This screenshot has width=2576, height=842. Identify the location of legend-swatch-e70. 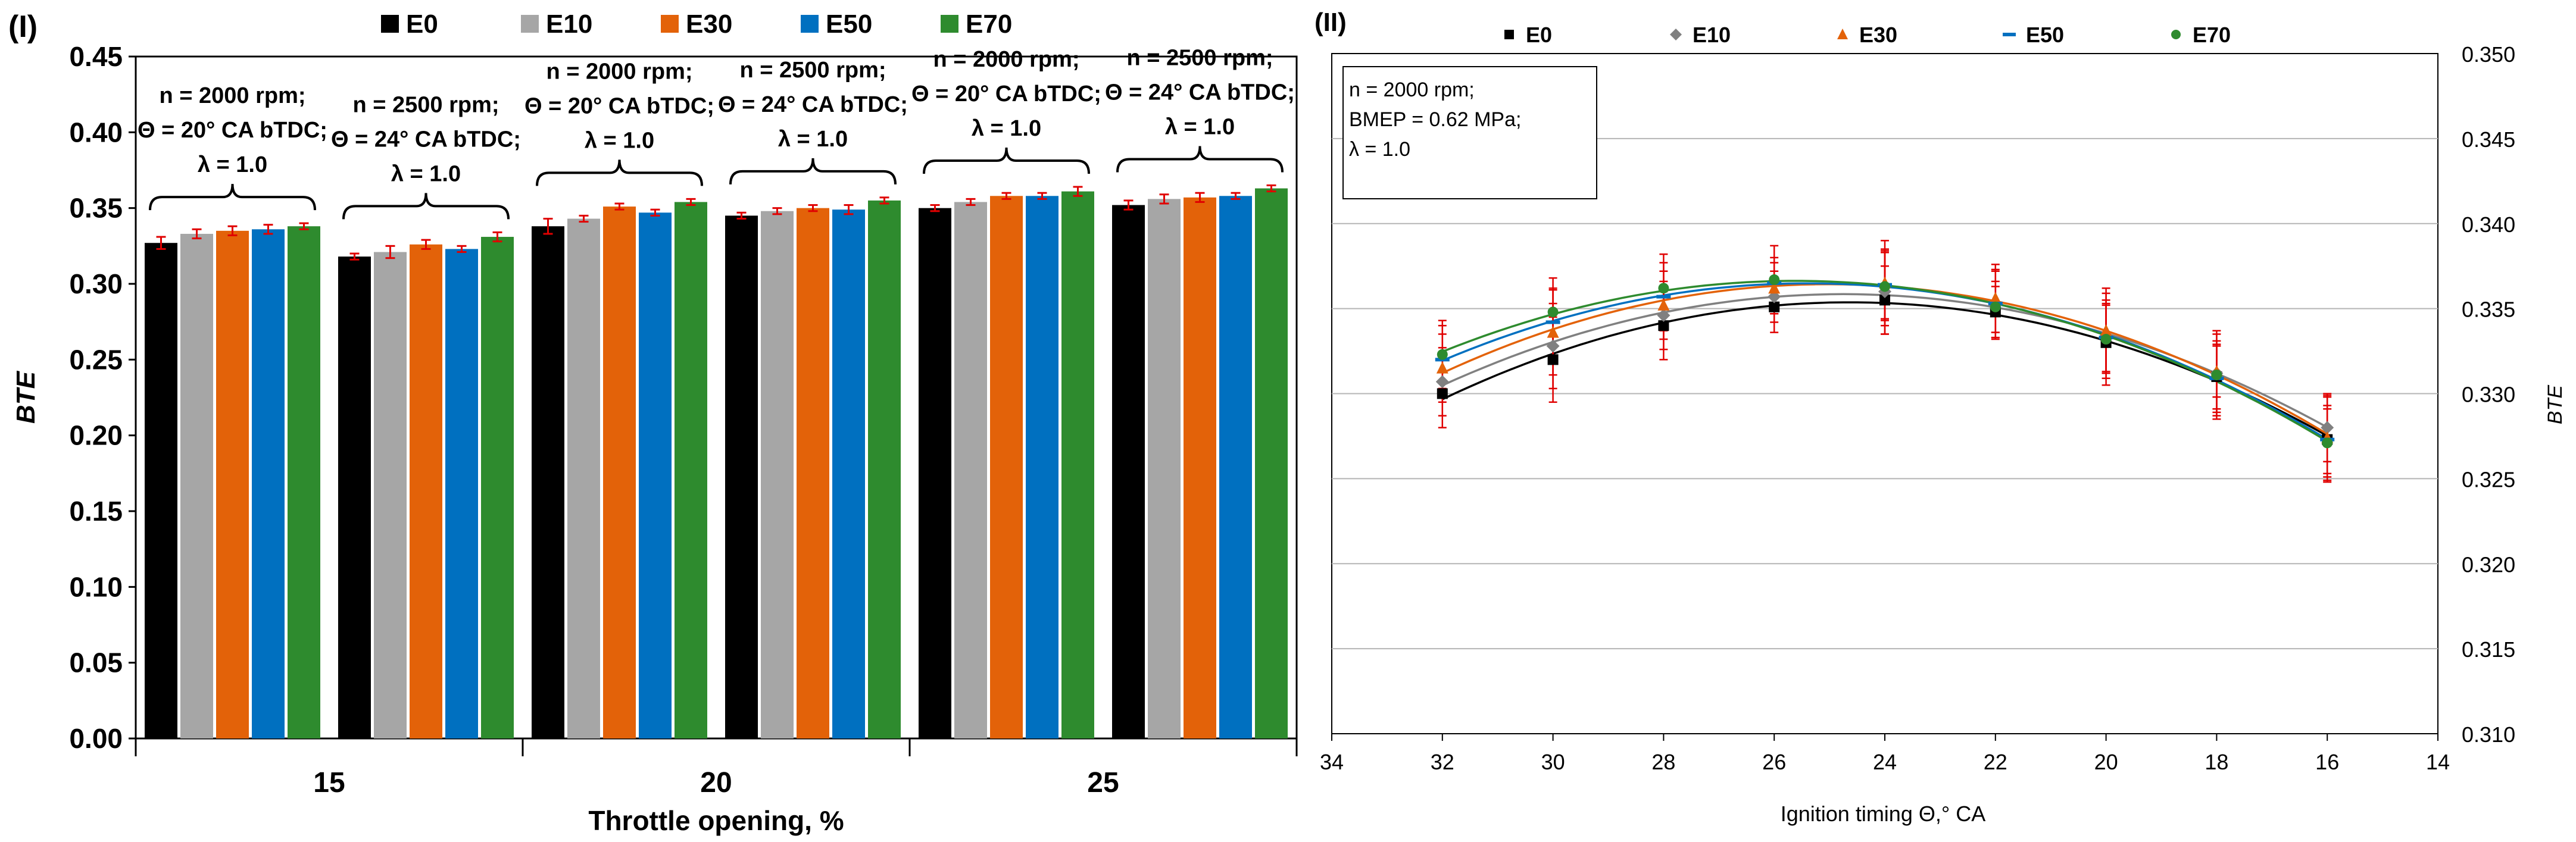
(949, 24).